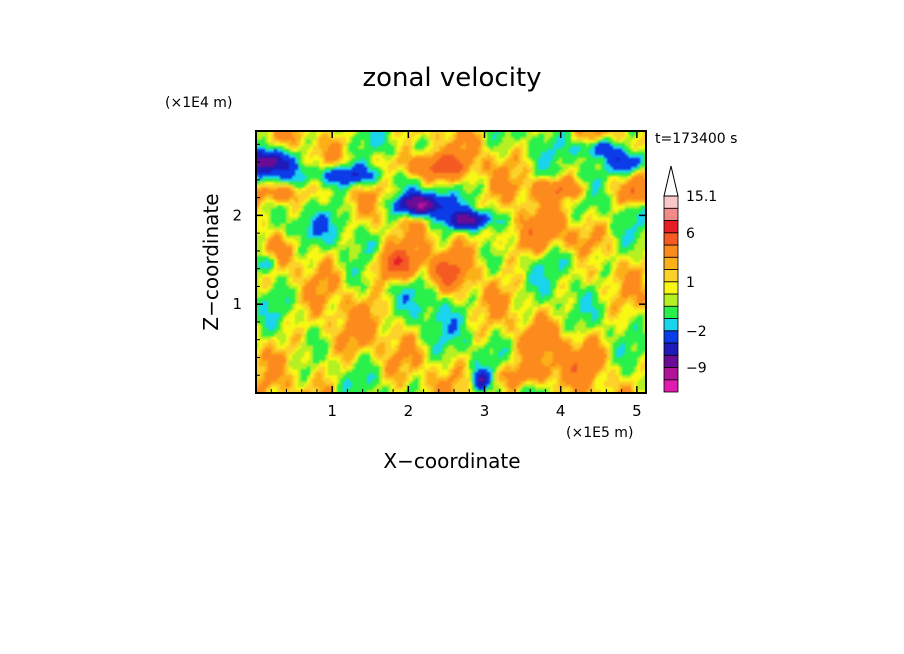 This screenshot has width=904, height=654. What do you see at coordinates (451, 461) in the screenshot?
I see `x-axis-label: X−coordinate` at bounding box center [451, 461].